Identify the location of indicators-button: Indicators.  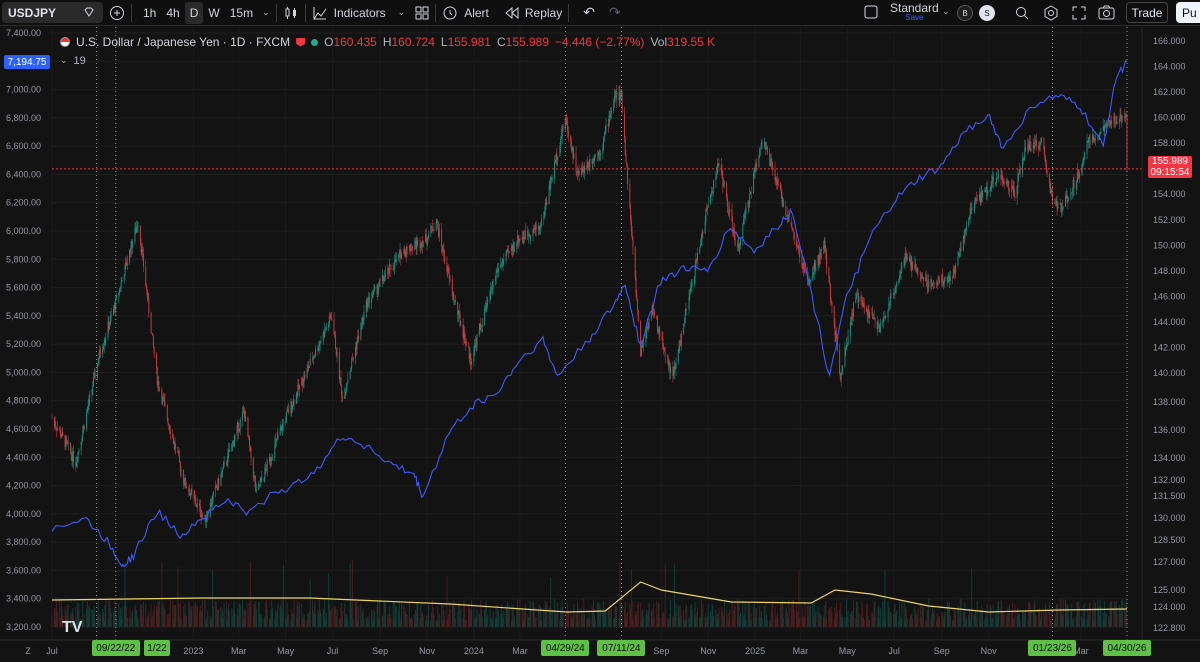
(359, 12).